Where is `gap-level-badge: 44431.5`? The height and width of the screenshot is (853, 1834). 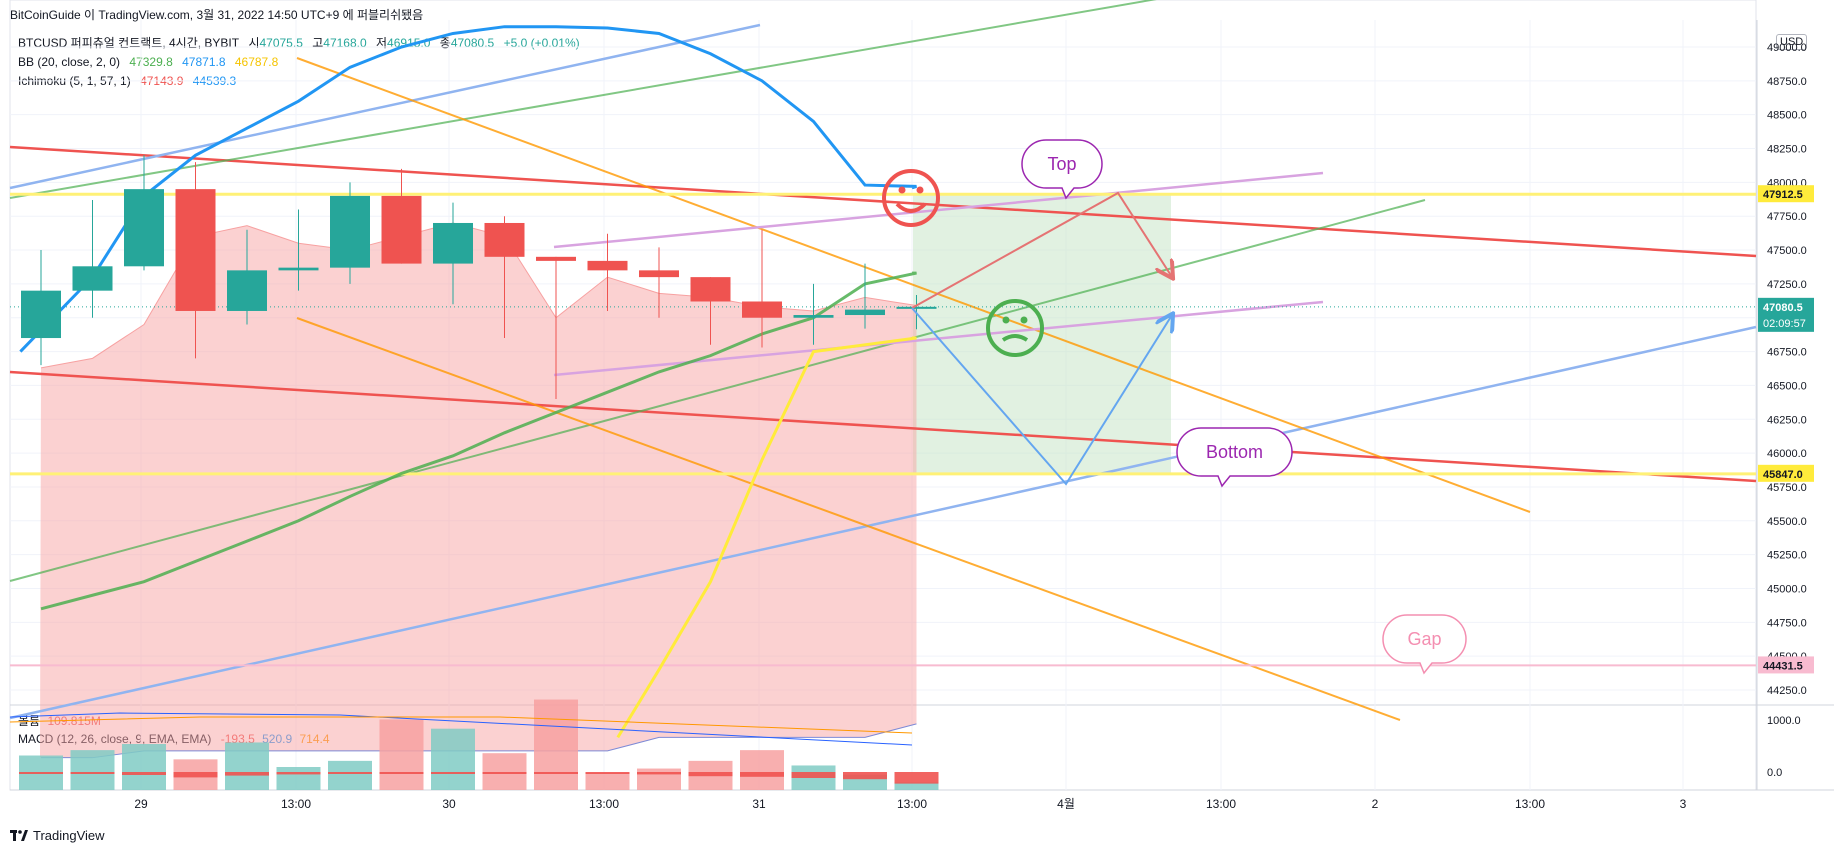
gap-level-badge: 44431.5 is located at coordinates (1786, 665).